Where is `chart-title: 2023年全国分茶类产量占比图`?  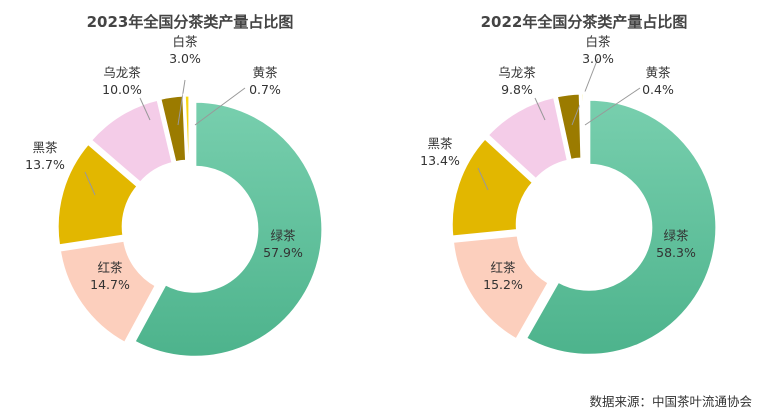 chart-title: 2023年全国分茶类产量占比图 is located at coordinates (190, 22).